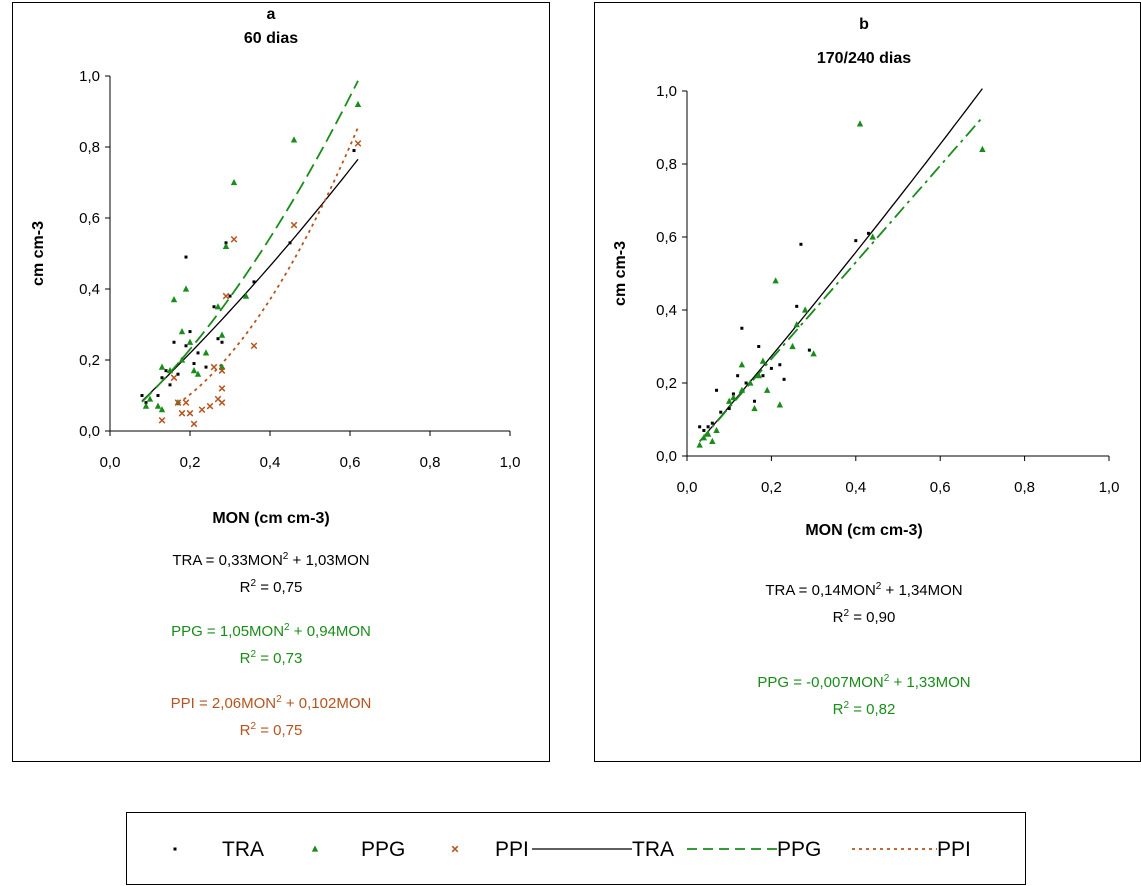 The width and height of the screenshot is (1141, 886). I want to click on series-tra, so click(248, 277).